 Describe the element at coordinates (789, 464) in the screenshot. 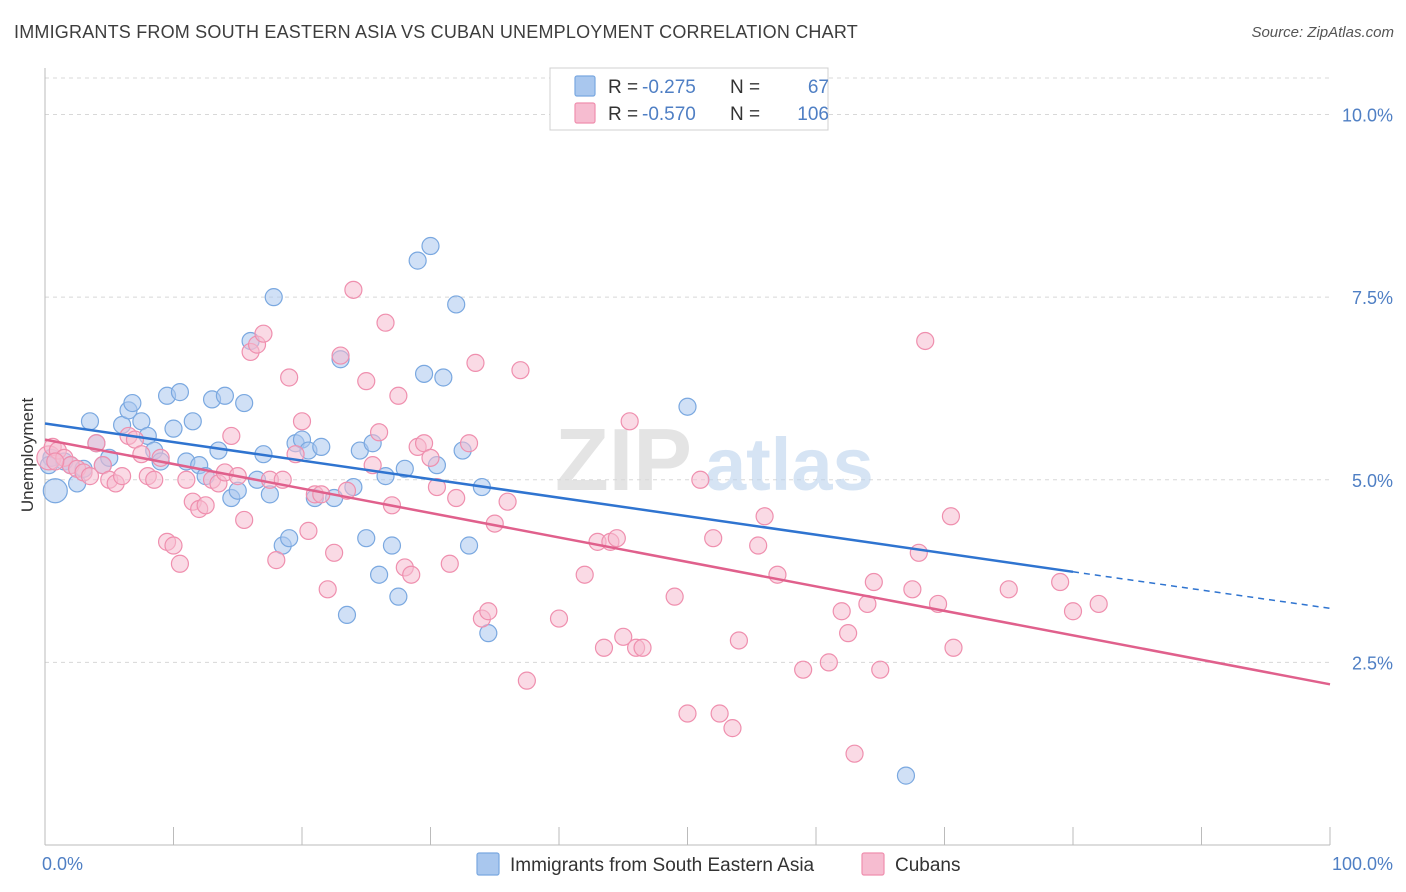

I see `watermark-atlas: atlas` at that location.